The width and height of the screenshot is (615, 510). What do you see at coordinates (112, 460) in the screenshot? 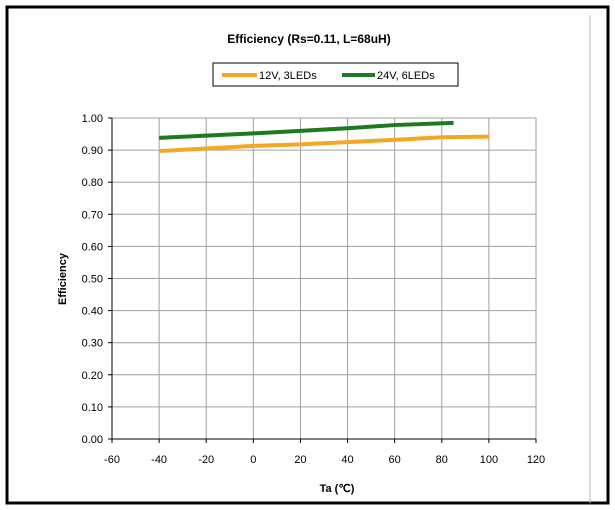
I see `x-tick-label: -60` at bounding box center [112, 460].